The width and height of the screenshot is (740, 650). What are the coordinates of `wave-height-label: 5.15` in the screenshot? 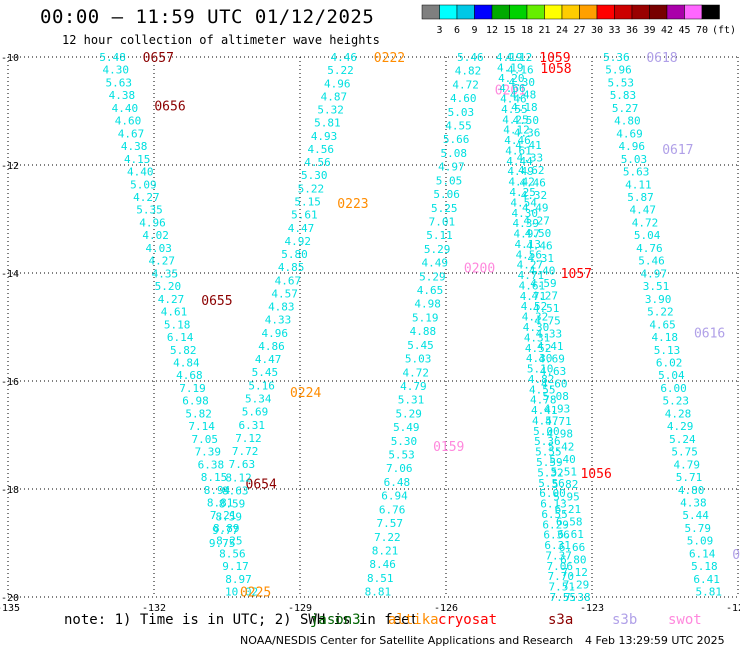 It's located at (307, 201).